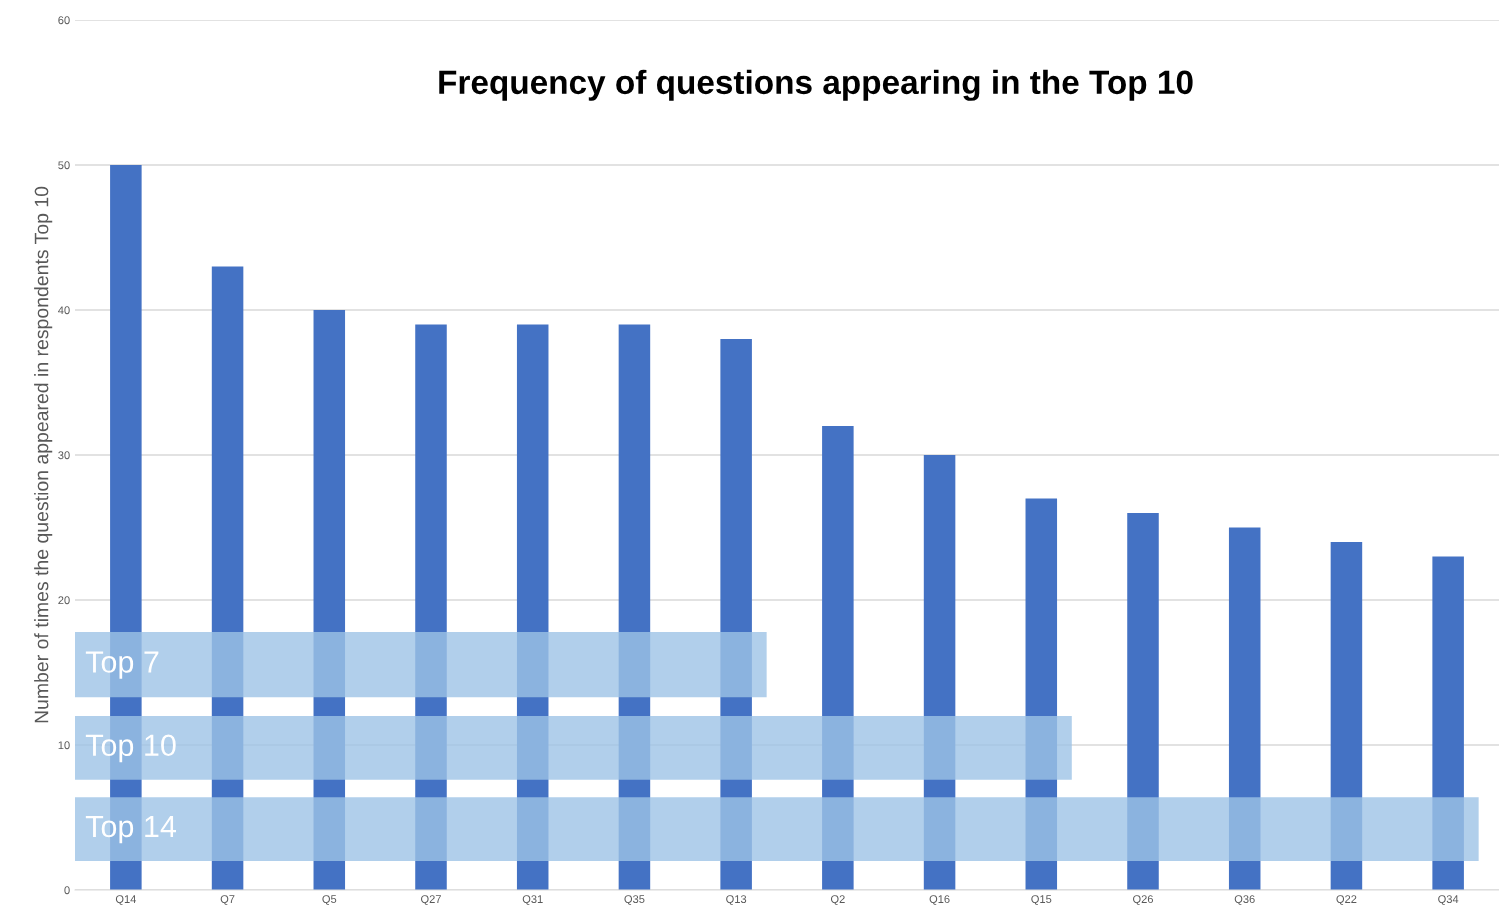  Describe the element at coordinates (64, 165) in the screenshot. I see `y-tick-label: 50` at that location.